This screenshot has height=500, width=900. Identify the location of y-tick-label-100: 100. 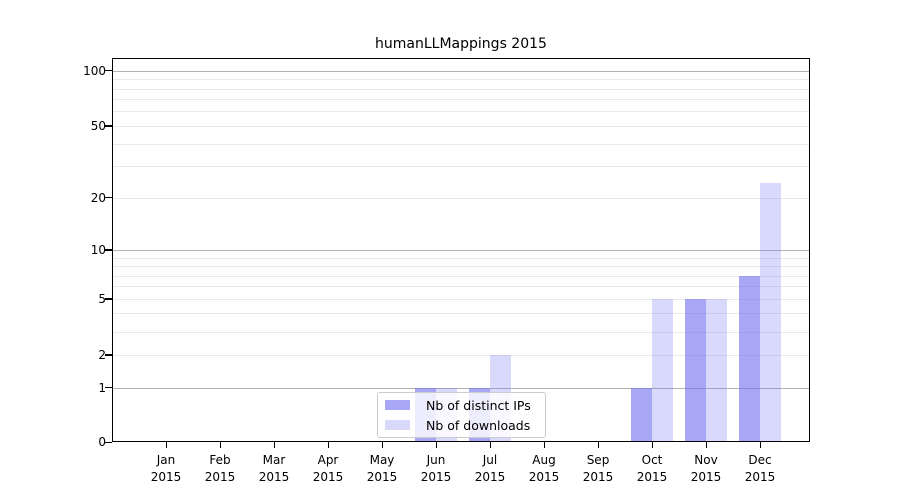
(94, 70).